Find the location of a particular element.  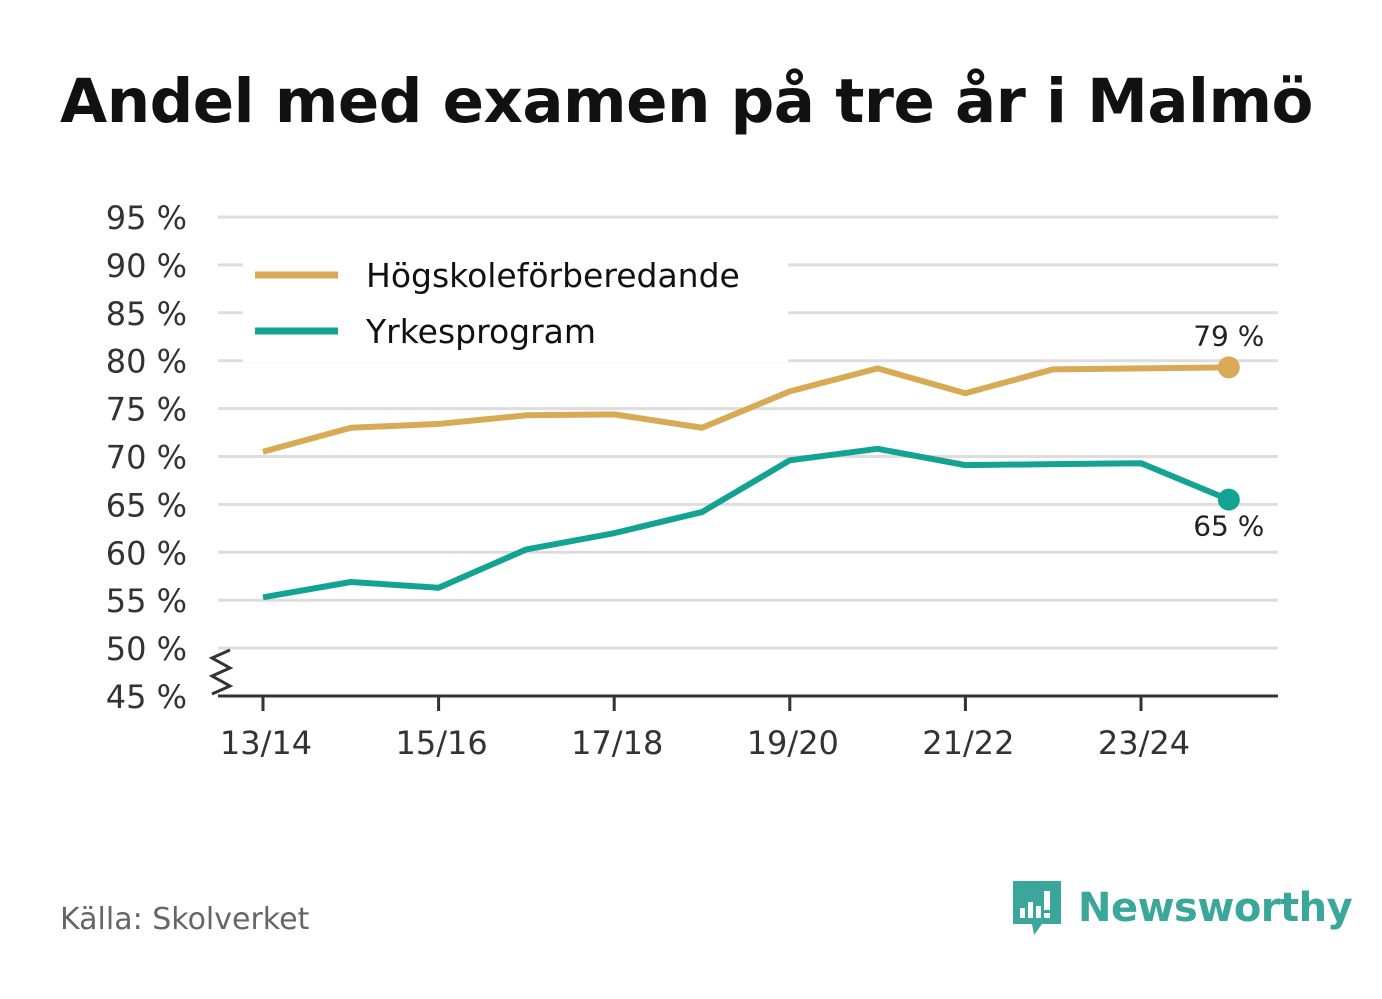

series-line-hogskoleforberedande is located at coordinates (745, 409).